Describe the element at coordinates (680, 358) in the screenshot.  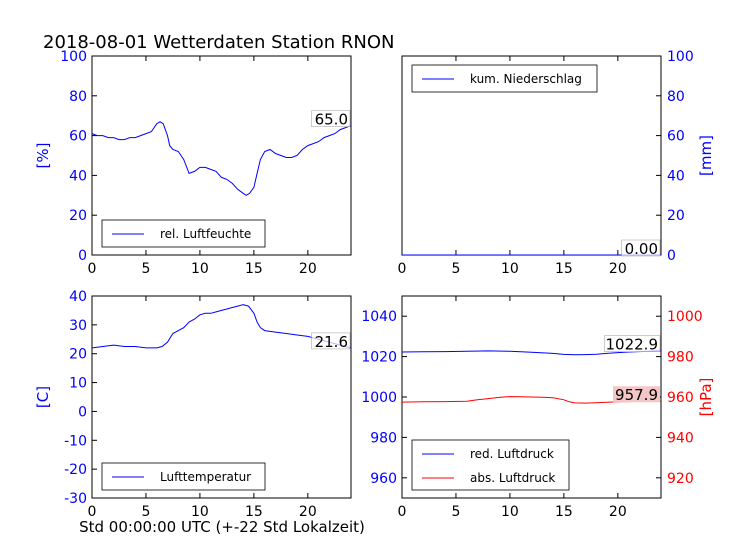
I see `y2-tick-label: 980` at that location.